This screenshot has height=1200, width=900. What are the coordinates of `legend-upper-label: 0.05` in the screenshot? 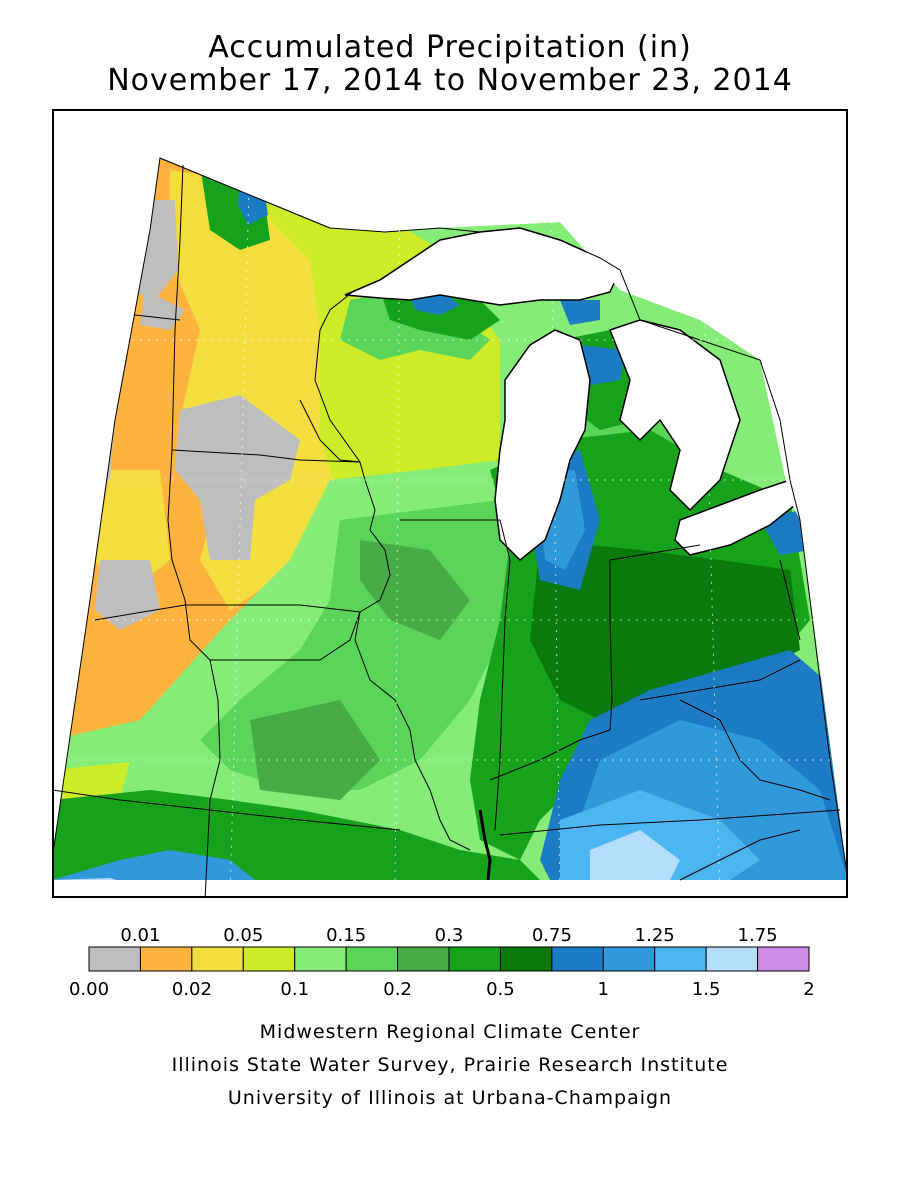 It's located at (243, 935).